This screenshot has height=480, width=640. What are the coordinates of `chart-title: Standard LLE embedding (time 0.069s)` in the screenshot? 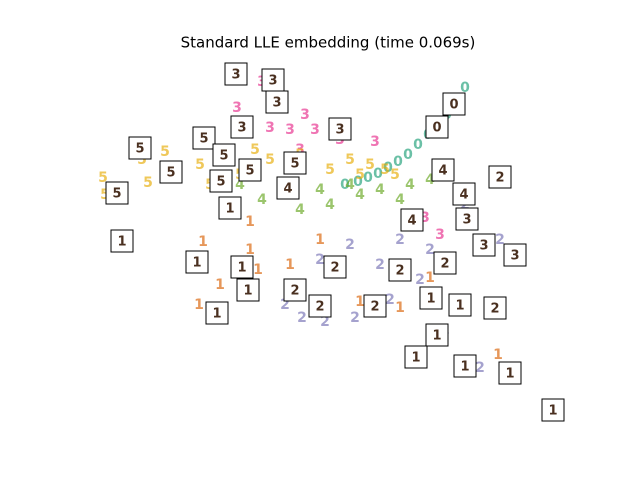 It's located at (328, 43).